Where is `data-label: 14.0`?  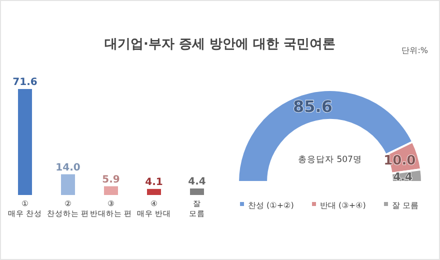 data-label: 14.0 is located at coordinates (68, 168).